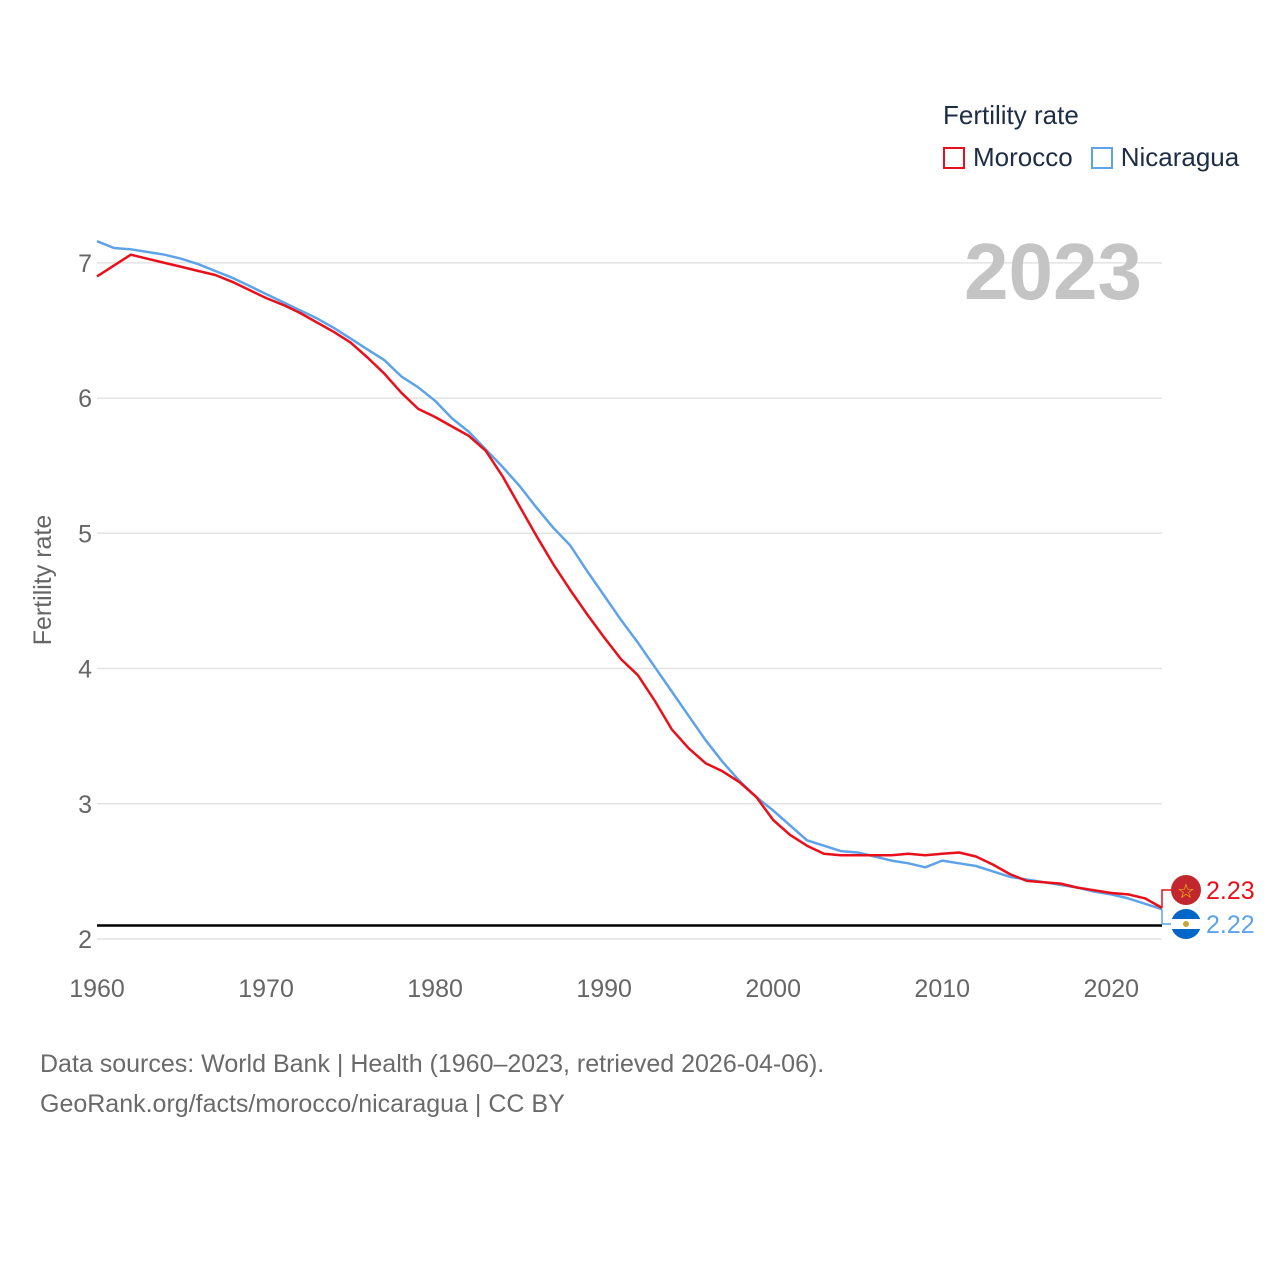 The width and height of the screenshot is (1280, 1280). I want to click on y-tick-label: 5, so click(85, 534).